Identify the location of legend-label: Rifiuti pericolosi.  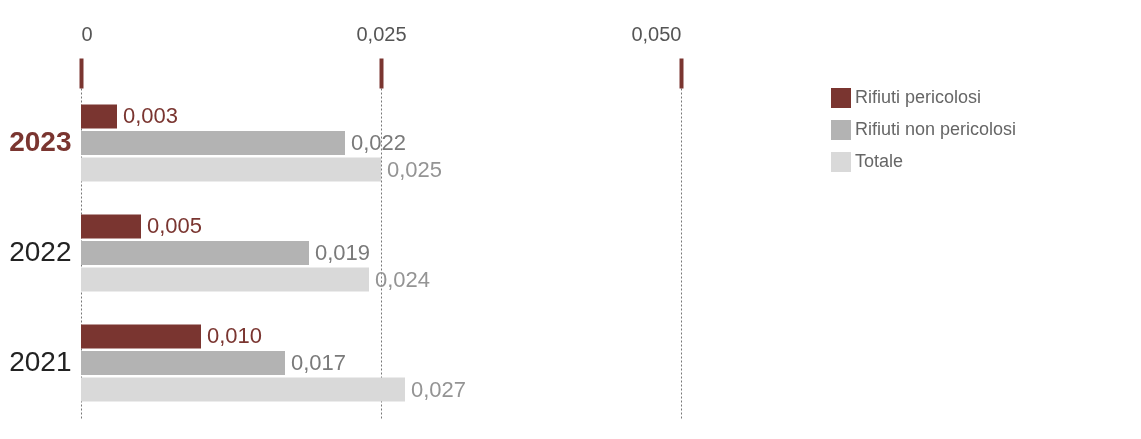
(918, 97).